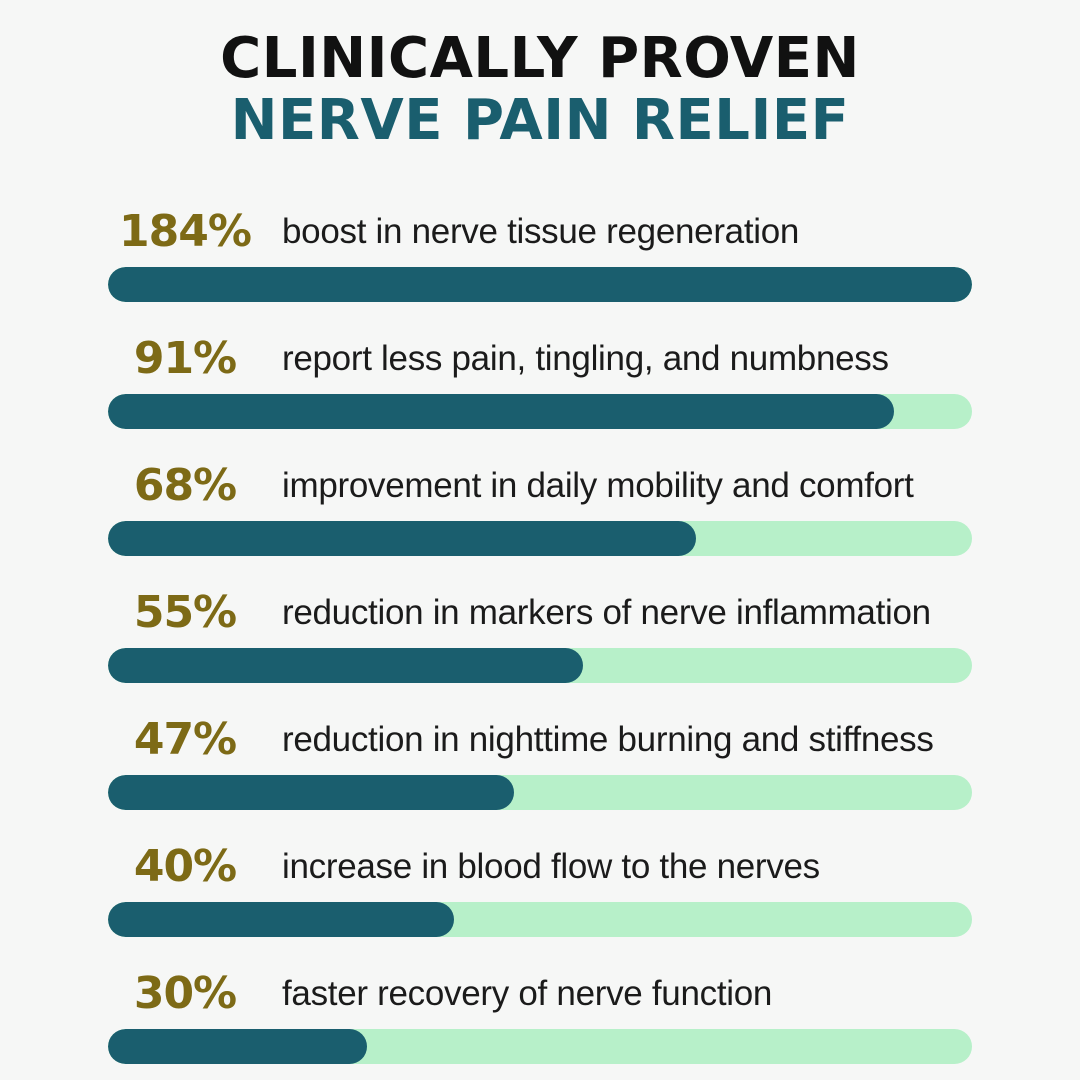 The image size is (1080, 1080). Describe the element at coordinates (185, 358) in the screenshot. I see `stat-value: 91%` at that location.